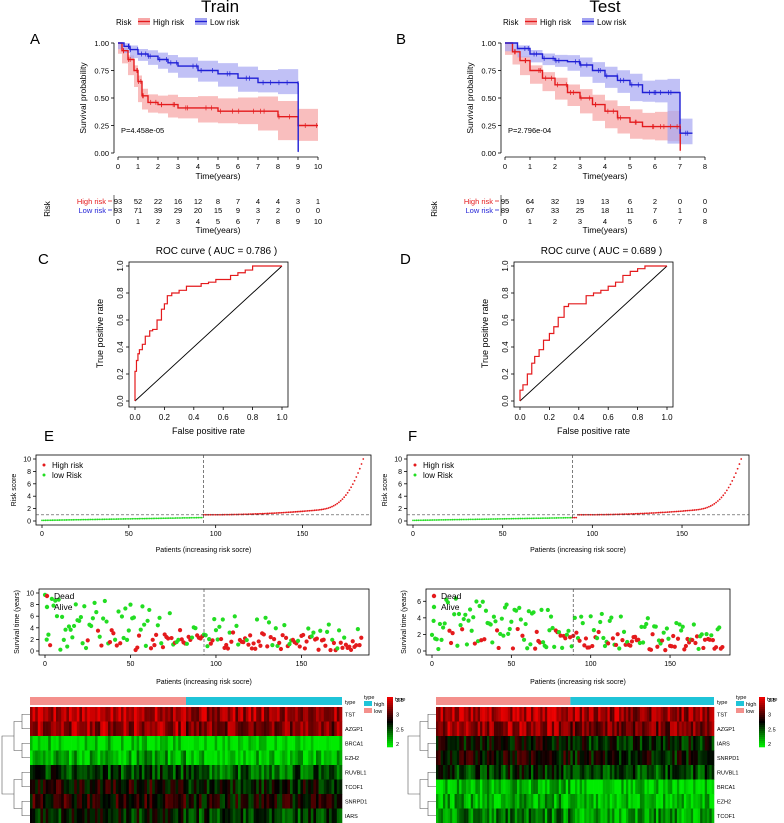 This screenshot has height=823, width=784. Describe the element at coordinates (591, 664) in the screenshot. I see `x-tick-label: 100` at that location.